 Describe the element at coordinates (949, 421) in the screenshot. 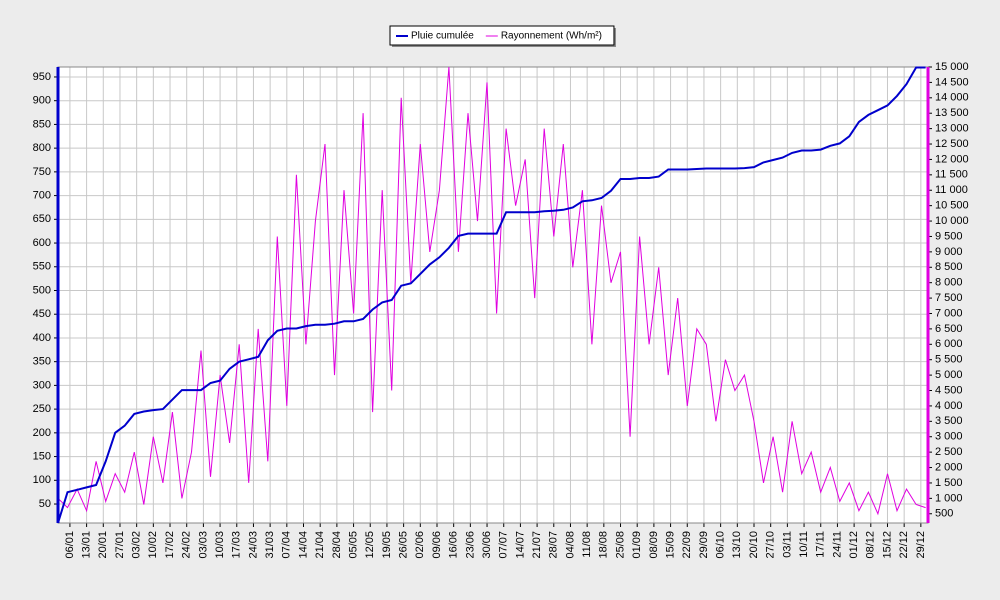

I see `y2-tick-label: 3 500` at that location.